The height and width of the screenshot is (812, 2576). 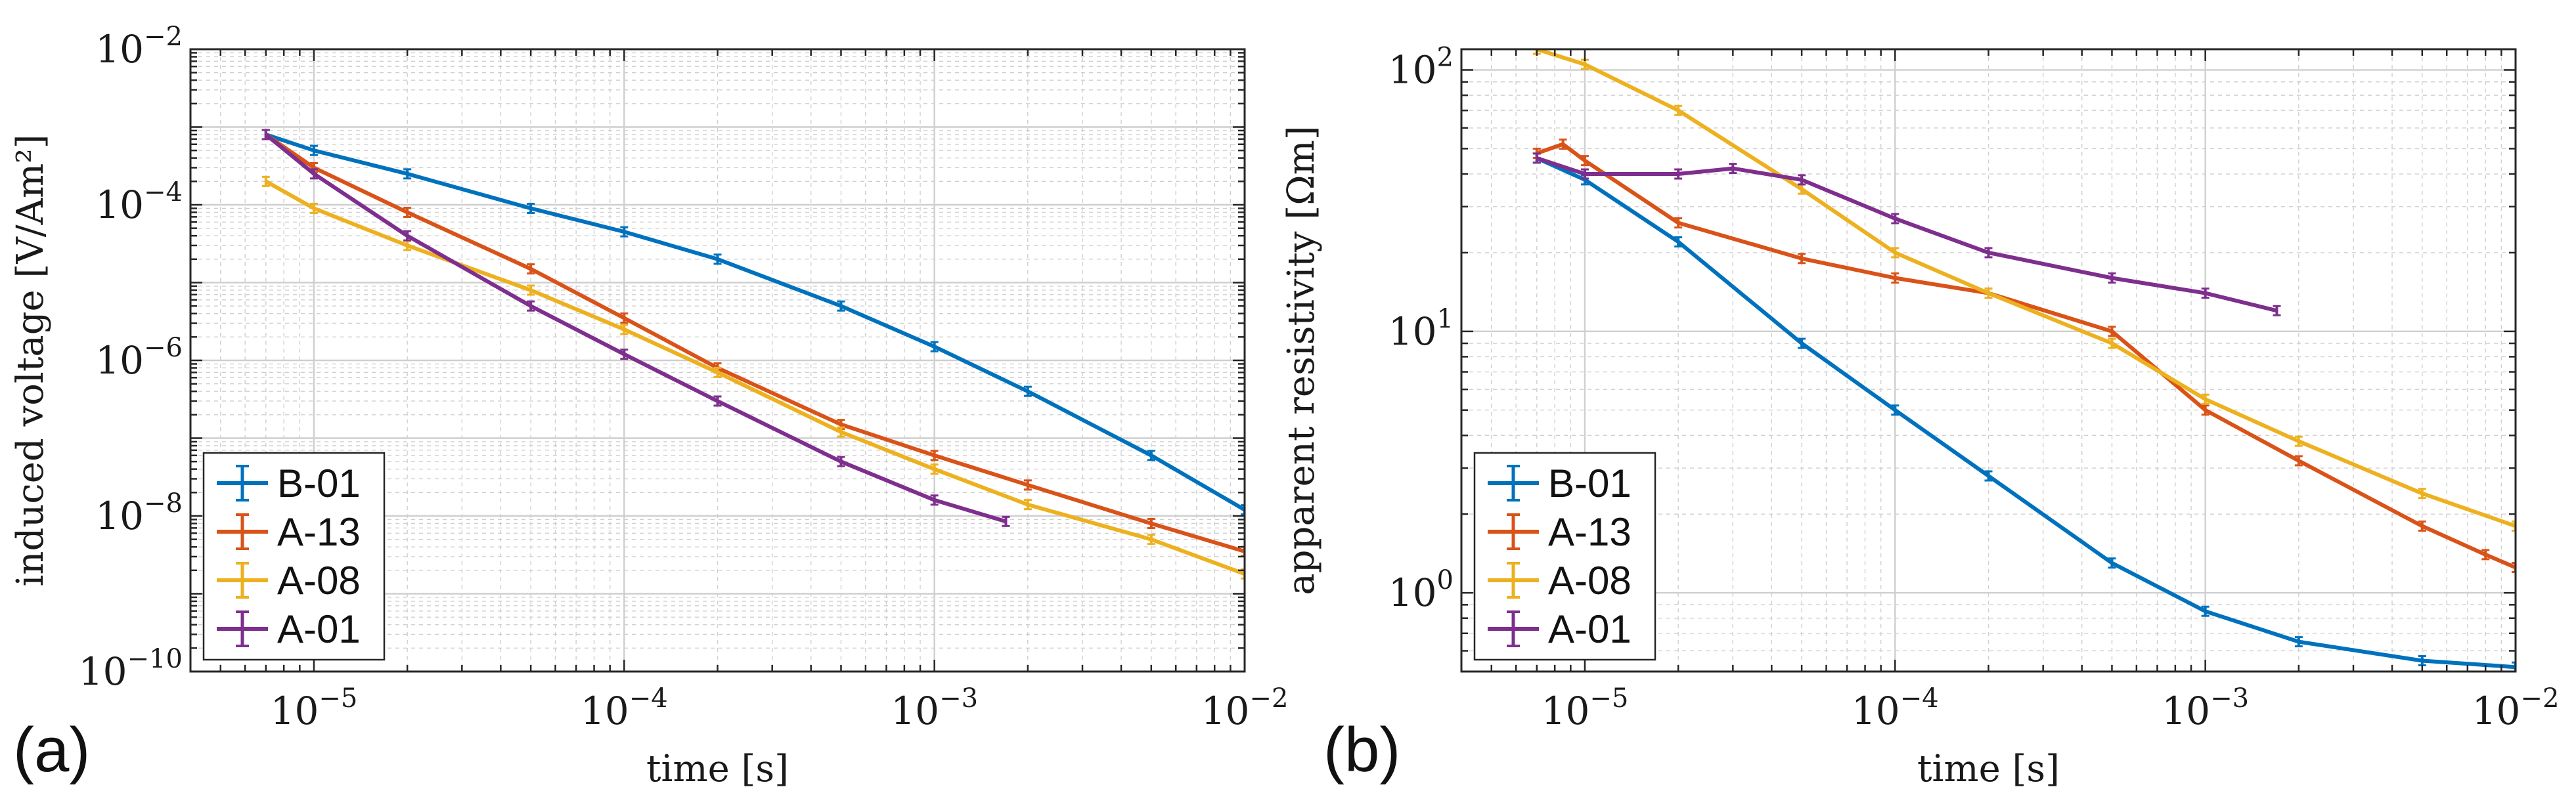 What do you see at coordinates (1564, 556) in the screenshot?
I see `legend: B-01 A-13 A-08A-01` at bounding box center [1564, 556].